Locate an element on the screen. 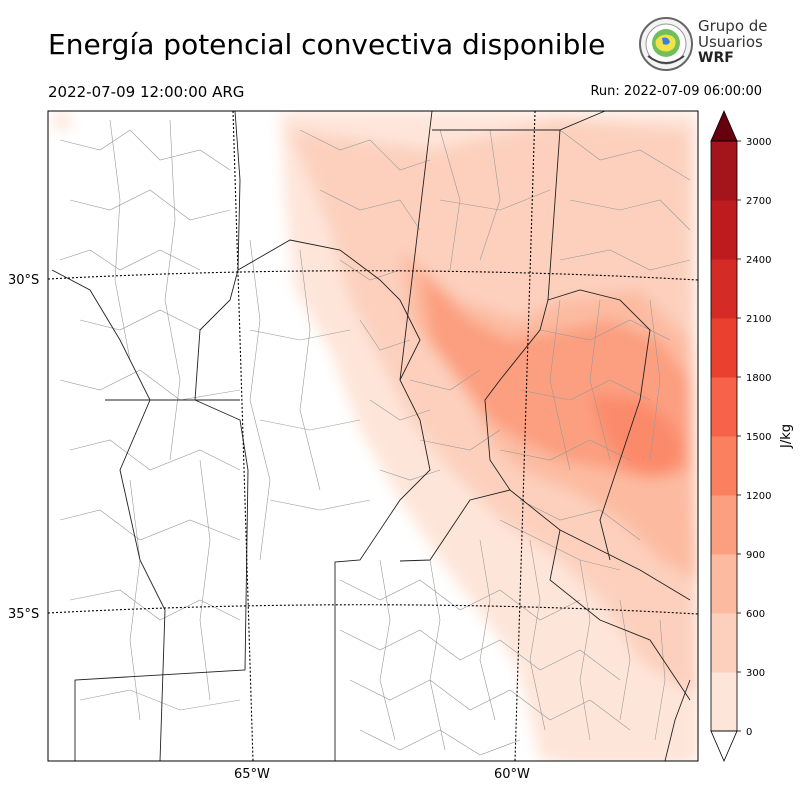 This screenshot has height=800, width=800. logo-text: Grupo de Usuarios WRF is located at coordinates (733, 42).